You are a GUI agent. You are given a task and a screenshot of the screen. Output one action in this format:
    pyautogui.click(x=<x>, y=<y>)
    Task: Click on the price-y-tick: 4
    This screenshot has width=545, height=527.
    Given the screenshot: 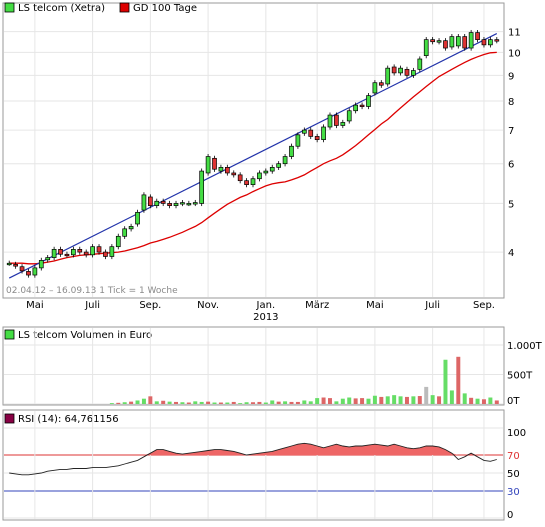 What is the action you would take?
    pyautogui.click(x=511, y=253)
    